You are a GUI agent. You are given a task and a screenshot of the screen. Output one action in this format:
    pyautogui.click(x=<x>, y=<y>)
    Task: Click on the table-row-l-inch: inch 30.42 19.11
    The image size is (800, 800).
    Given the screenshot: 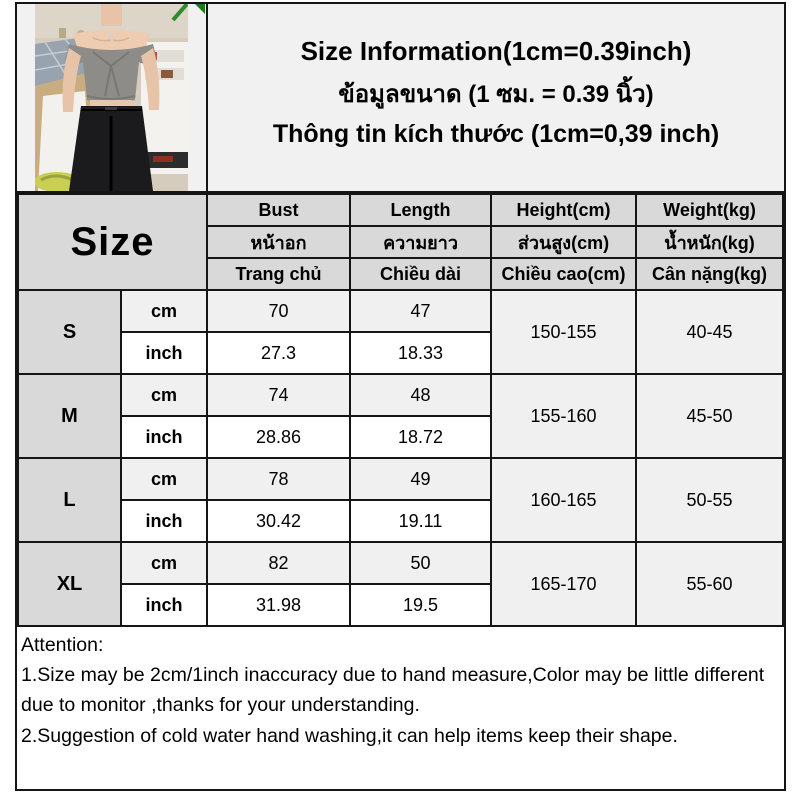 What is the action you would take?
    pyautogui.click(x=400, y=521)
    